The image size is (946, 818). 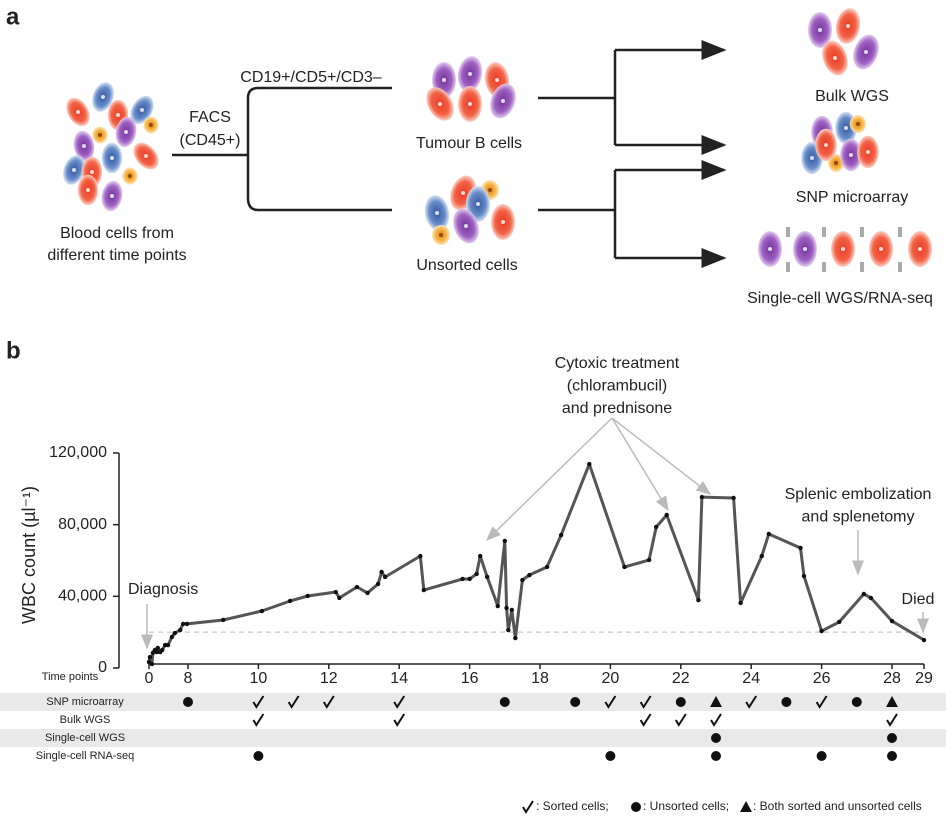 What do you see at coordinates (470, 678) in the screenshot?
I see `x-tick-label: 16` at bounding box center [470, 678].